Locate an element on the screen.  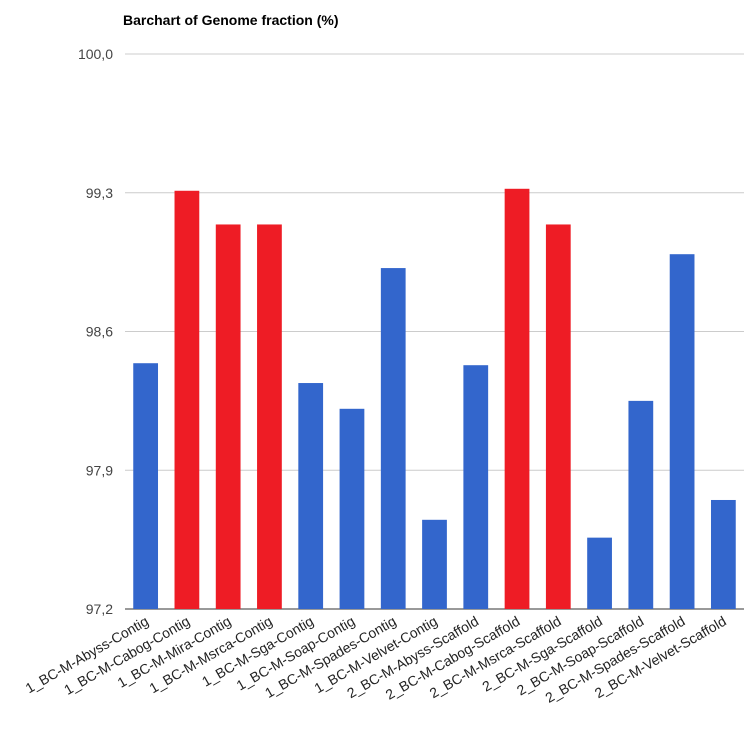
y-tick-label: 100,0 is located at coordinates (95, 54).